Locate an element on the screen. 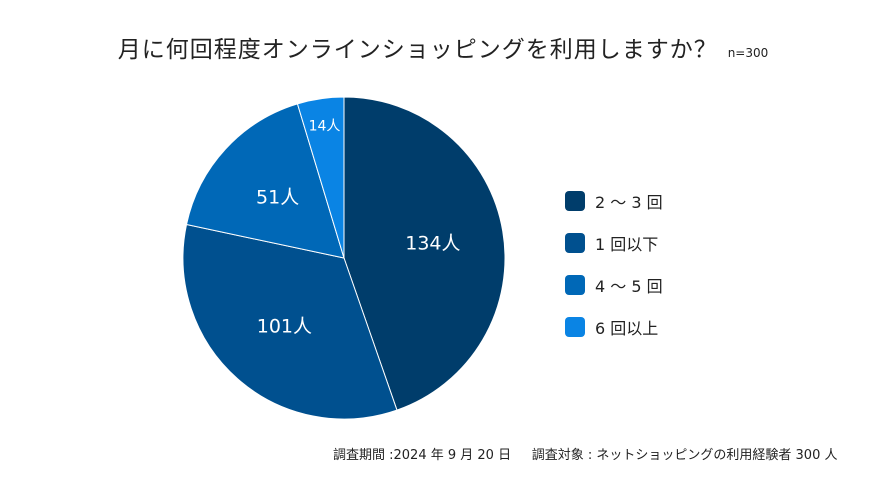 This screenshot has width=886, height=487. sample-size: n=300 is located at coordinates (748, 53).